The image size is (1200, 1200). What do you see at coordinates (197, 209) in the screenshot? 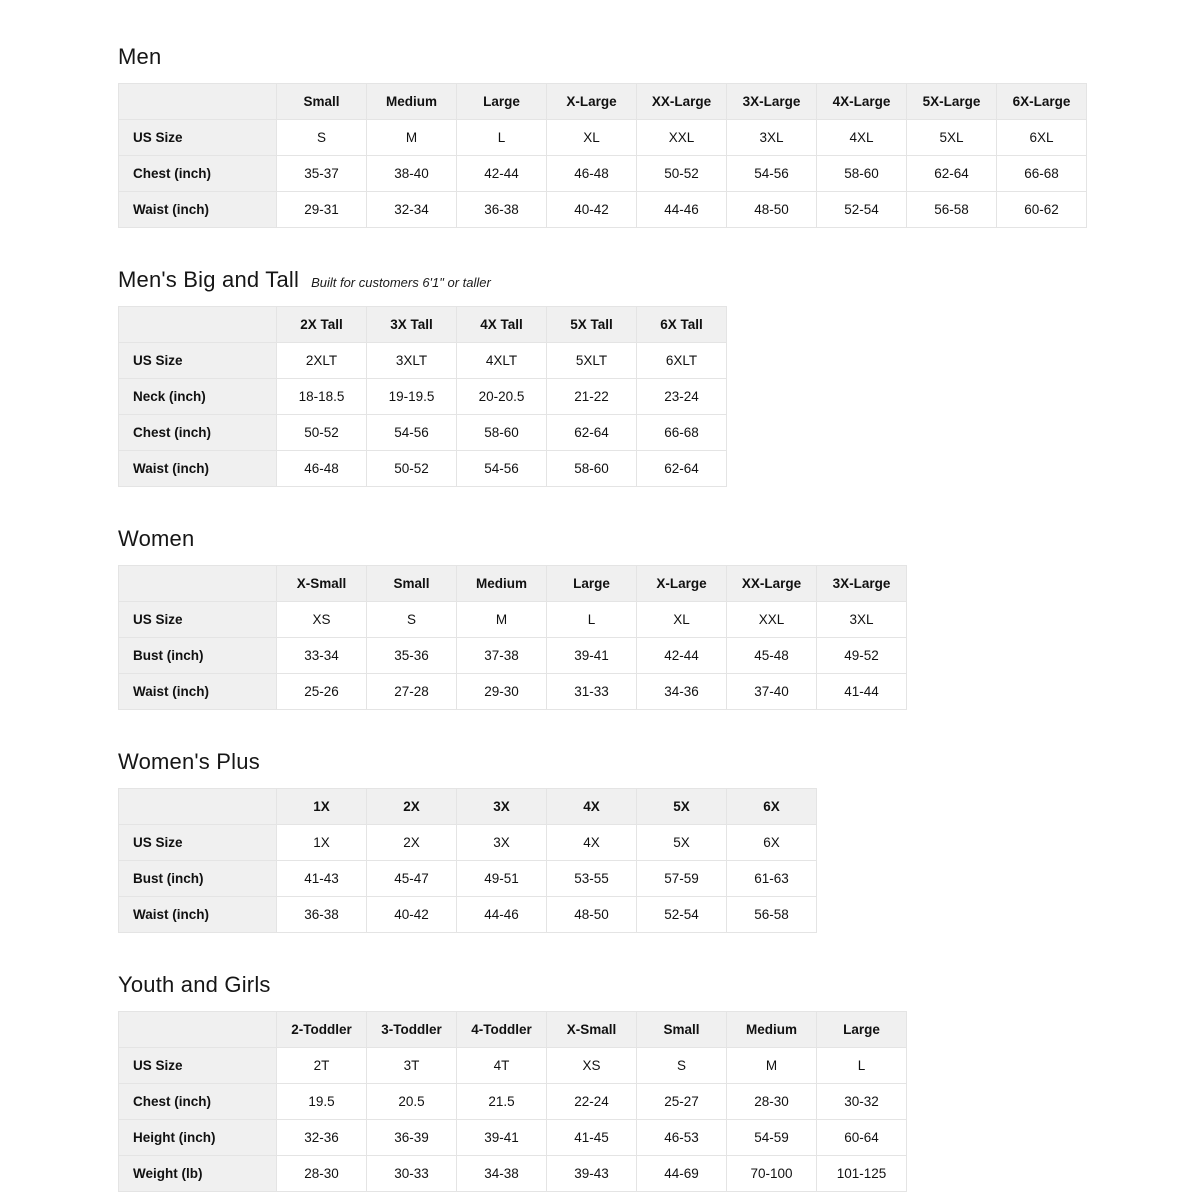
I see `row-label: Waist (inch)` at bounding box center [197, 209].